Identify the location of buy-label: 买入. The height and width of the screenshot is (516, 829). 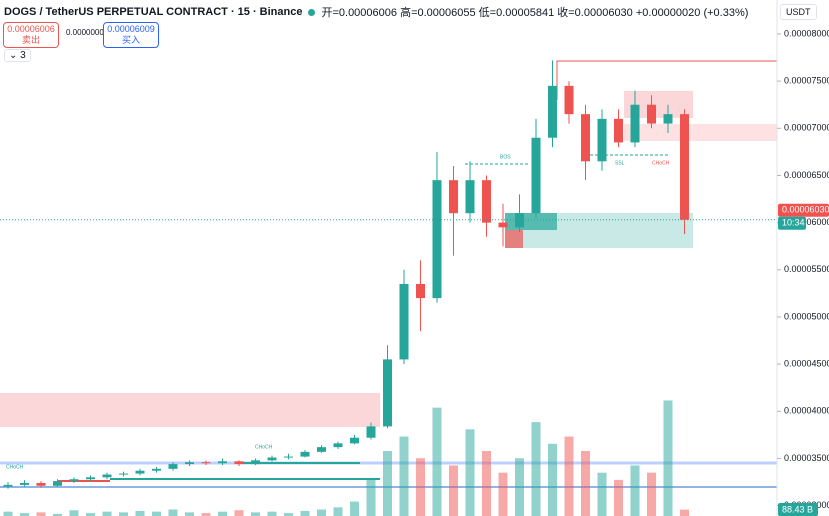
(130, 40).